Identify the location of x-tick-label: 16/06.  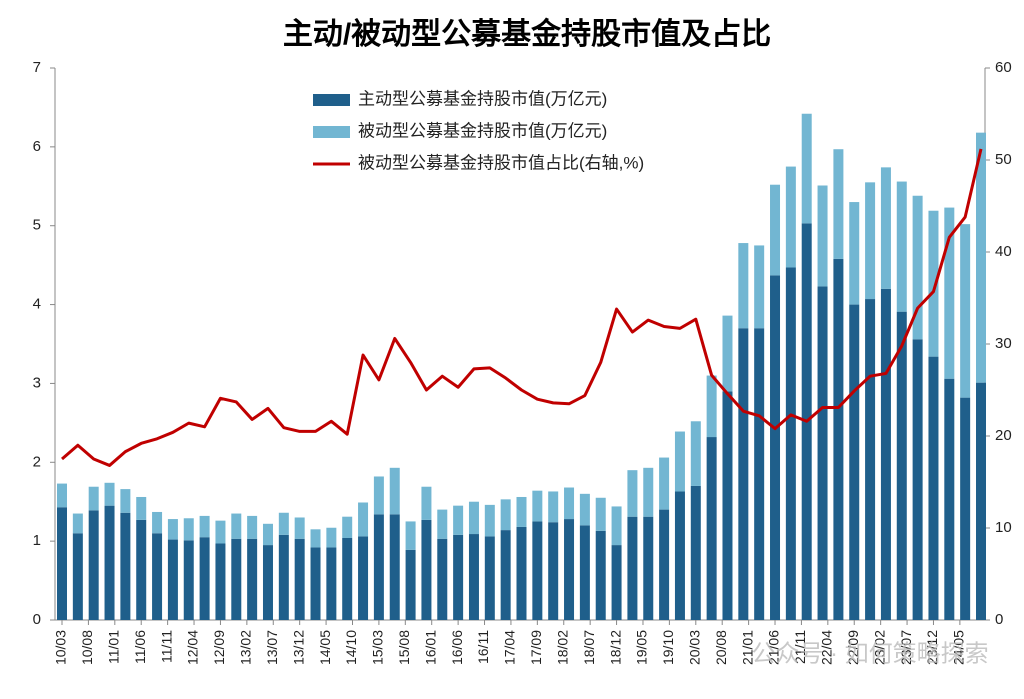
(457, 647).